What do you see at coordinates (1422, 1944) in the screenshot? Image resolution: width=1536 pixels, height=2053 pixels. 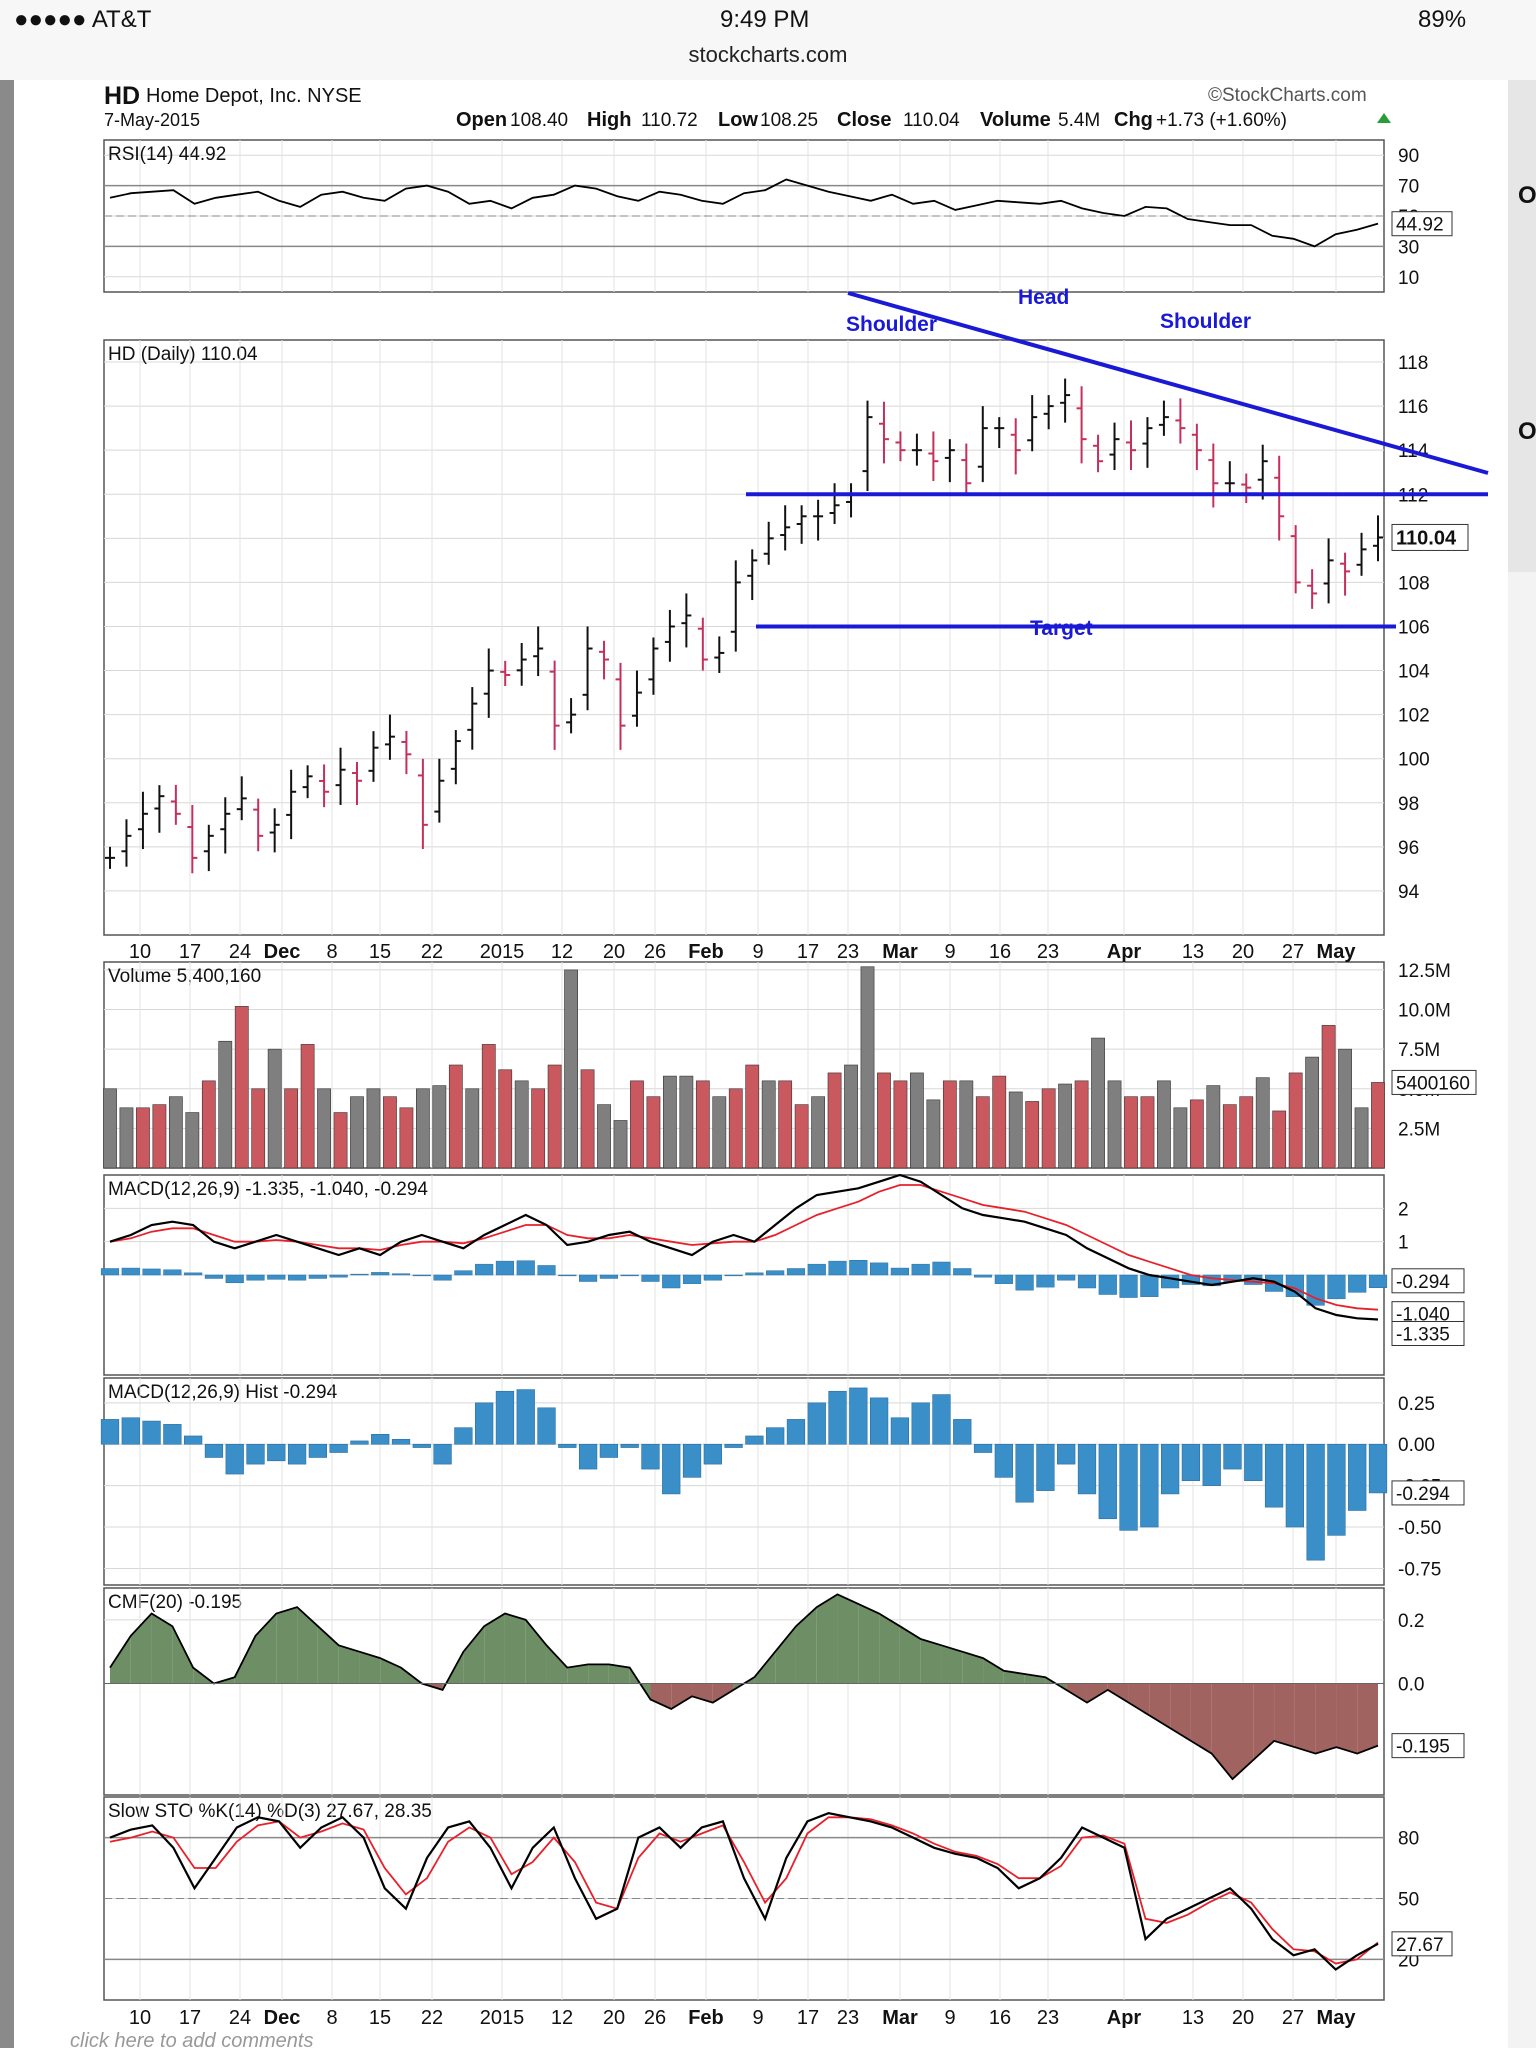 I see `sto-current-value-box` at bounding box center [1422, 1944].